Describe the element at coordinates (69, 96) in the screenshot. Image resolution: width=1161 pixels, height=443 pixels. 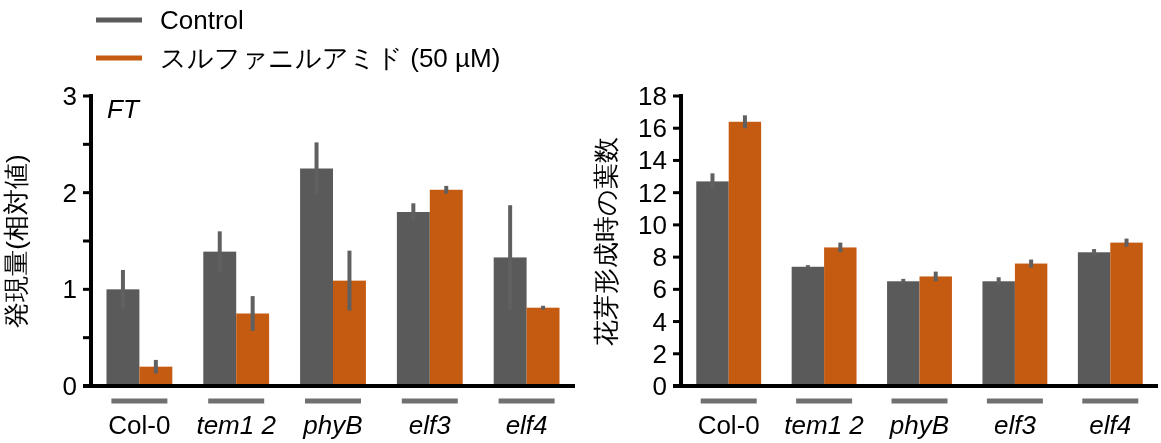
I see `y-tick-label: 3` at that location.